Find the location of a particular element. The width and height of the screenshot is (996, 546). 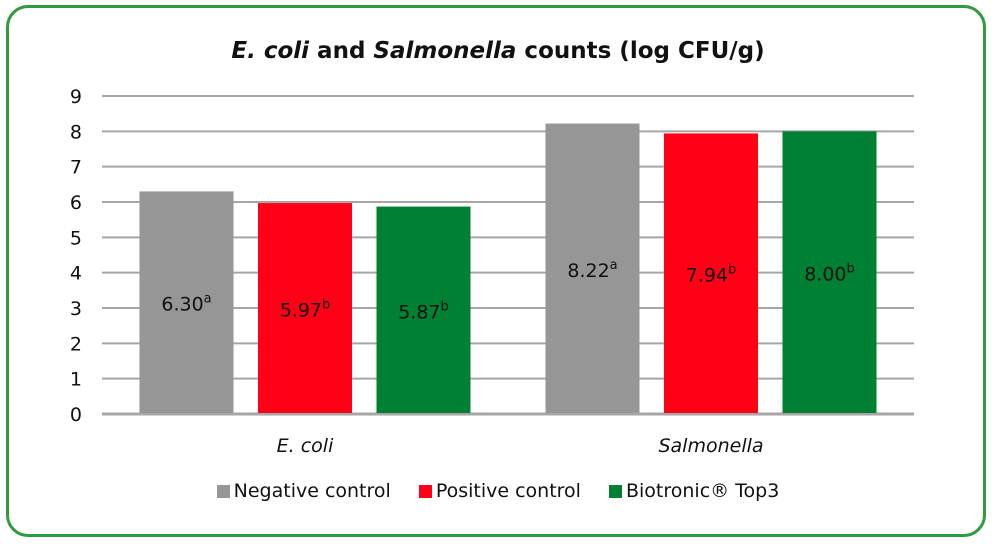

data-label: 8.22a is located at coordinates (592, 270).